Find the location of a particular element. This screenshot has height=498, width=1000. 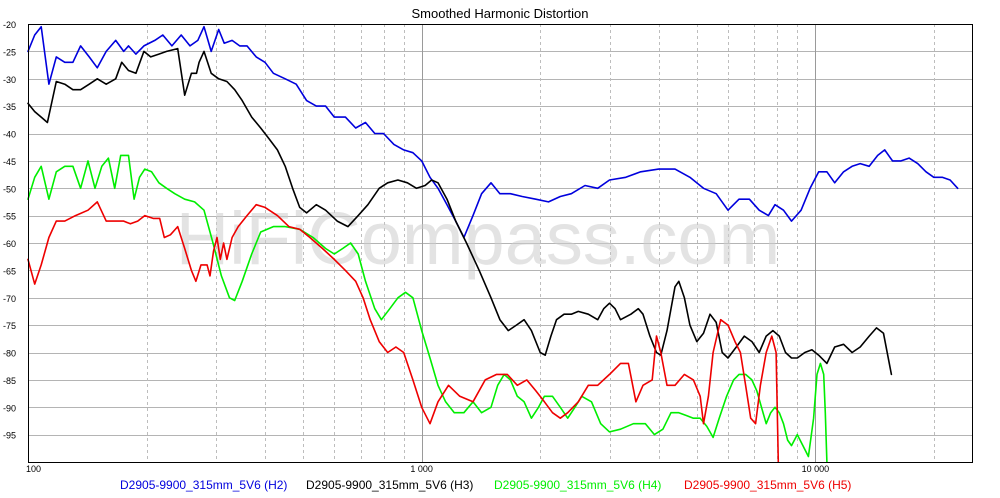

y-tick-label: -95 is located at coordinates (9, 436).